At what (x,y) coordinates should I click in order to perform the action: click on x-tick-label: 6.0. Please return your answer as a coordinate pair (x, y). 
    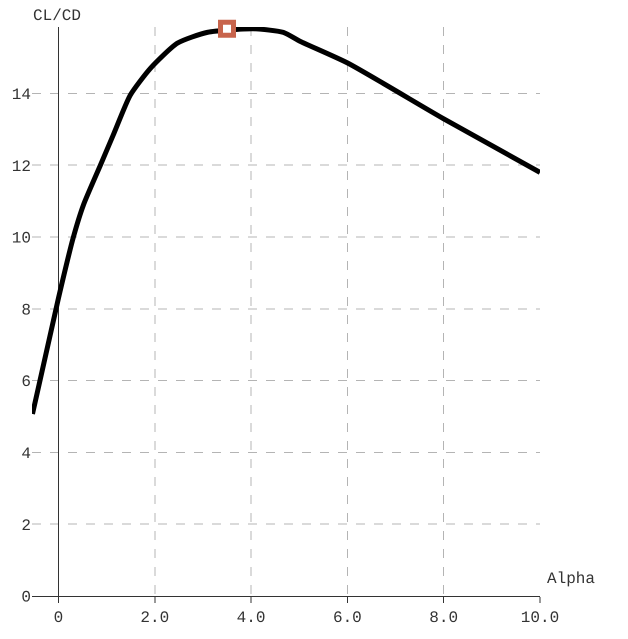
    Looking at the image, I should click on (347, 618).